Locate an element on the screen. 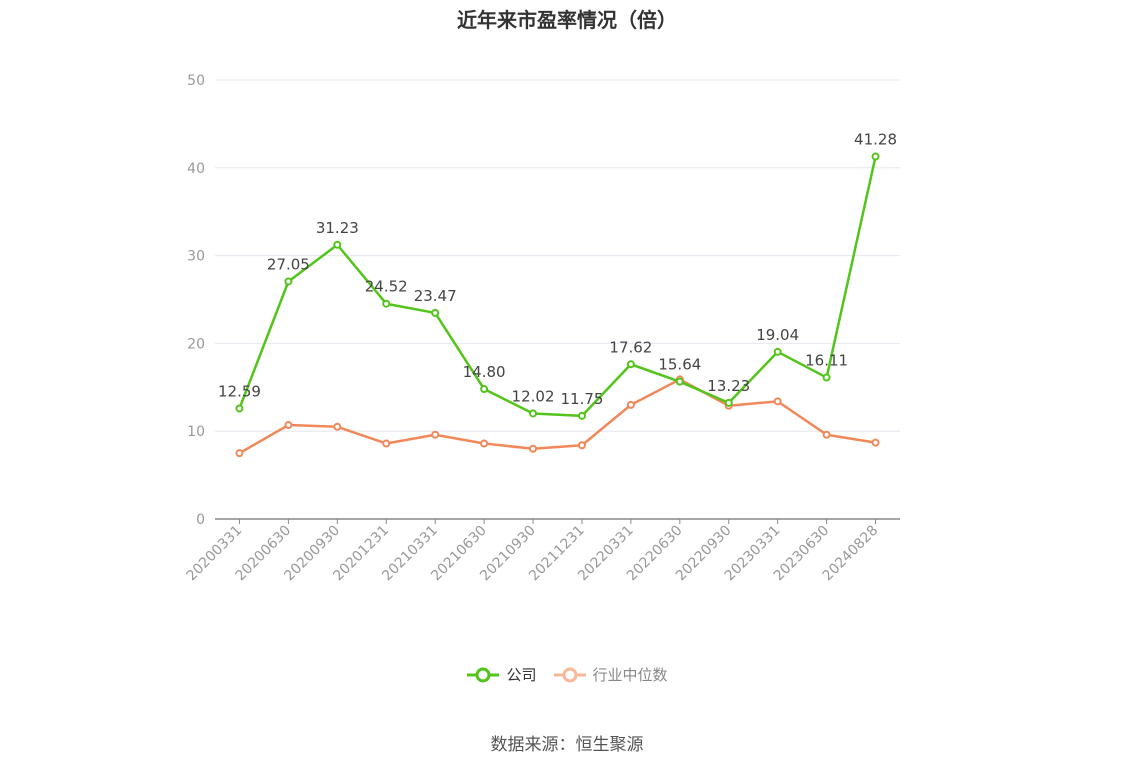 The width and height of the screenshot is (1134, 766). data-label: 15.64 is located at coordinates (679, 365).